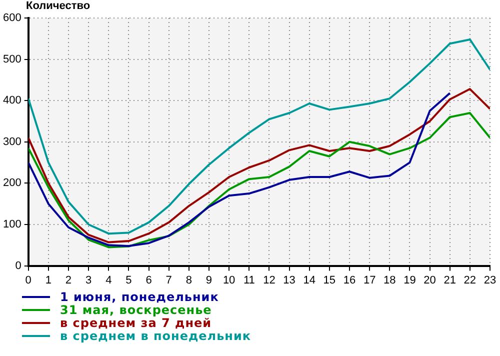 The width and height of the screenshot is (500, 356). Describe the element at coordinates (109, 280) in the screenshot. I see `x-tick-label: 4` at that location.